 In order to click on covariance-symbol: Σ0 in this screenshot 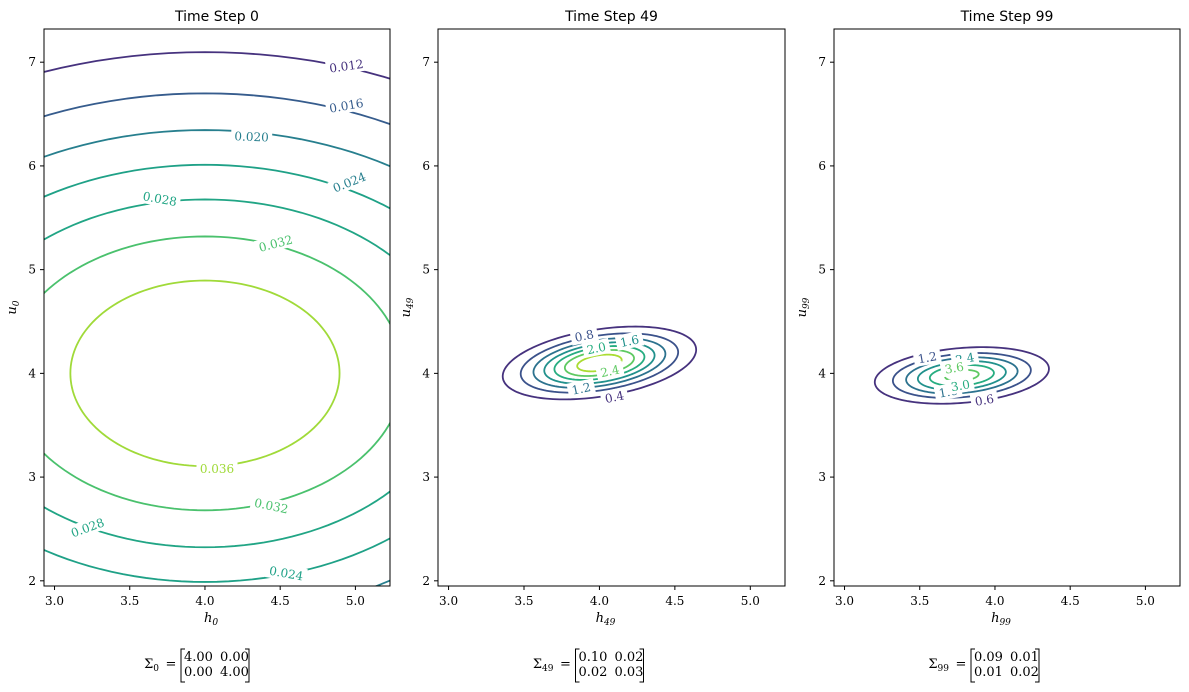, I will do `click(151, 665)`.